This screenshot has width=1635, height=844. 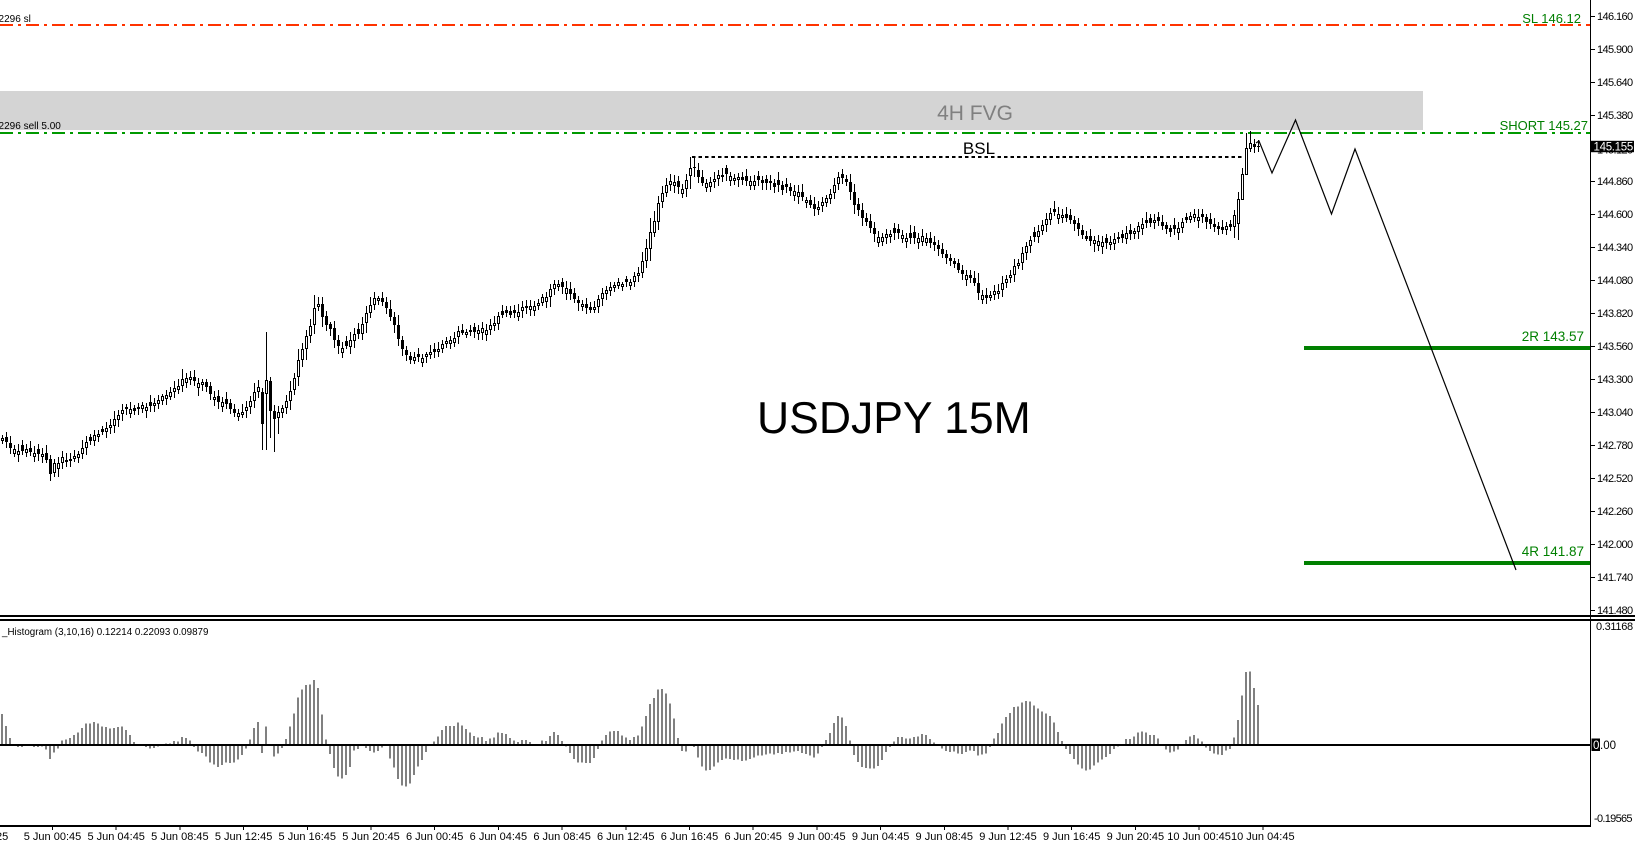 I want to click on svg-text: 142.000, so click(x=1615, y=545).